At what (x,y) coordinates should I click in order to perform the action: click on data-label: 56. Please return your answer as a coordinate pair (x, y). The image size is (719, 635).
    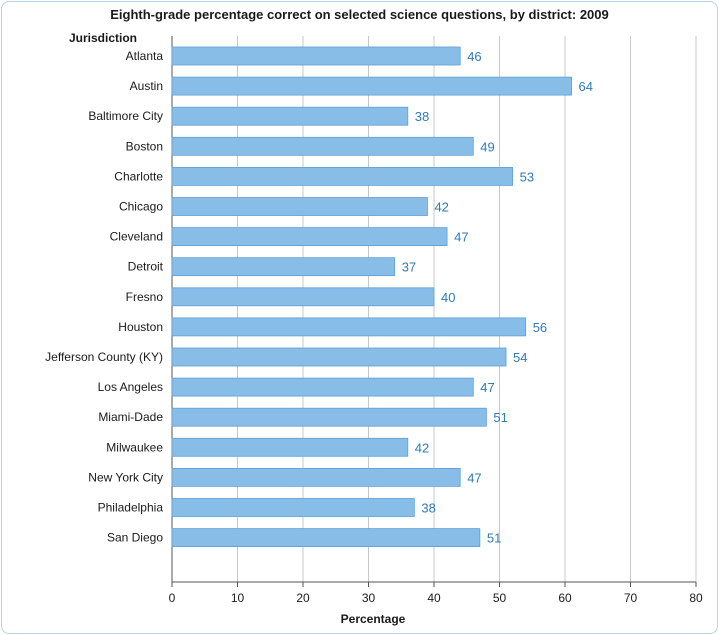
    Looking at the image, I should click on (540, 327).